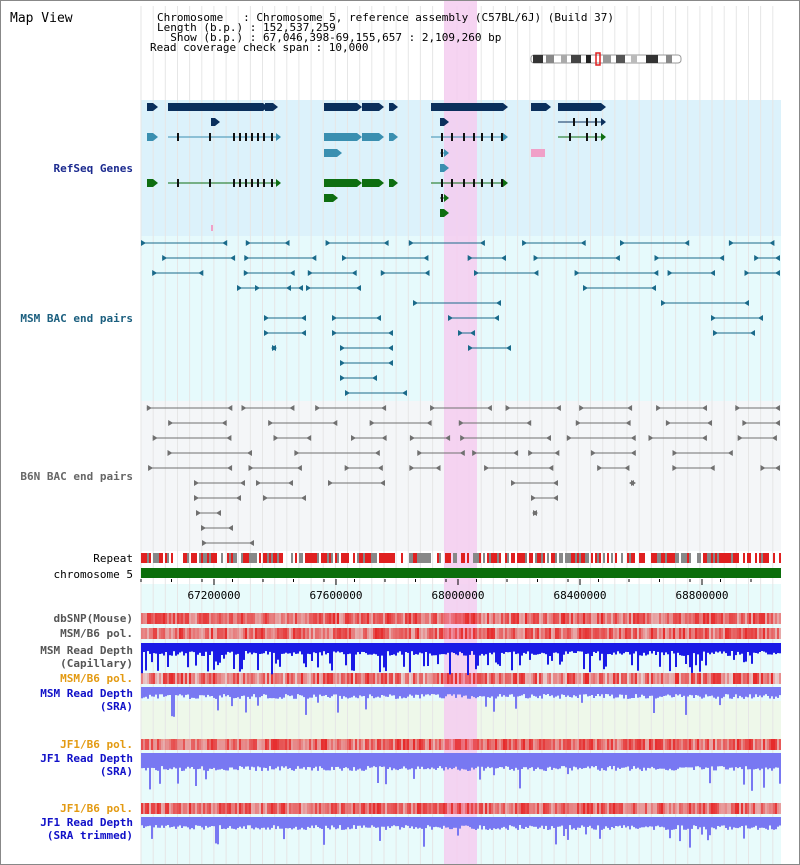 This screenshot has width=800, height=865. Describe the element at coordinates (96, 808) in the screenshot. I see `track-label-jf1-b6-pol-trimmed: JF1/B6 pol.` at that location.